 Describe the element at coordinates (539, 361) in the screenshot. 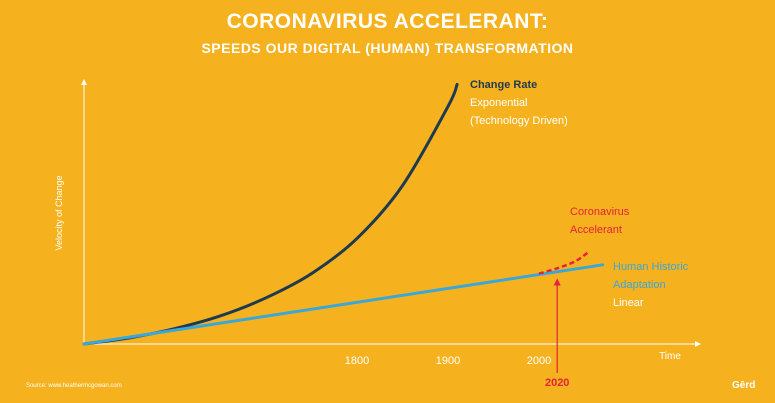

I see `x-tick-label: 2000` at that location.